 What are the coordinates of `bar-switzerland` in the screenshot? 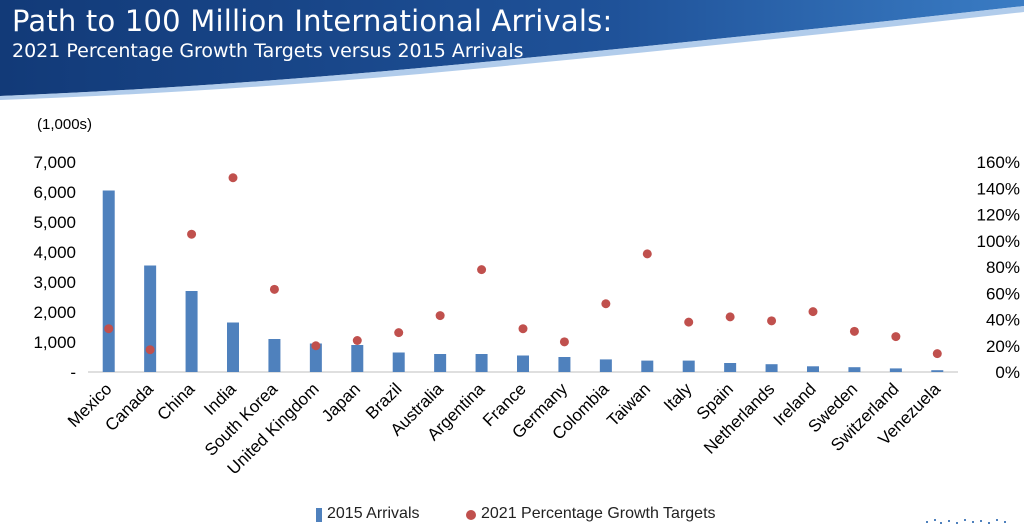 It's located at (895, 370).